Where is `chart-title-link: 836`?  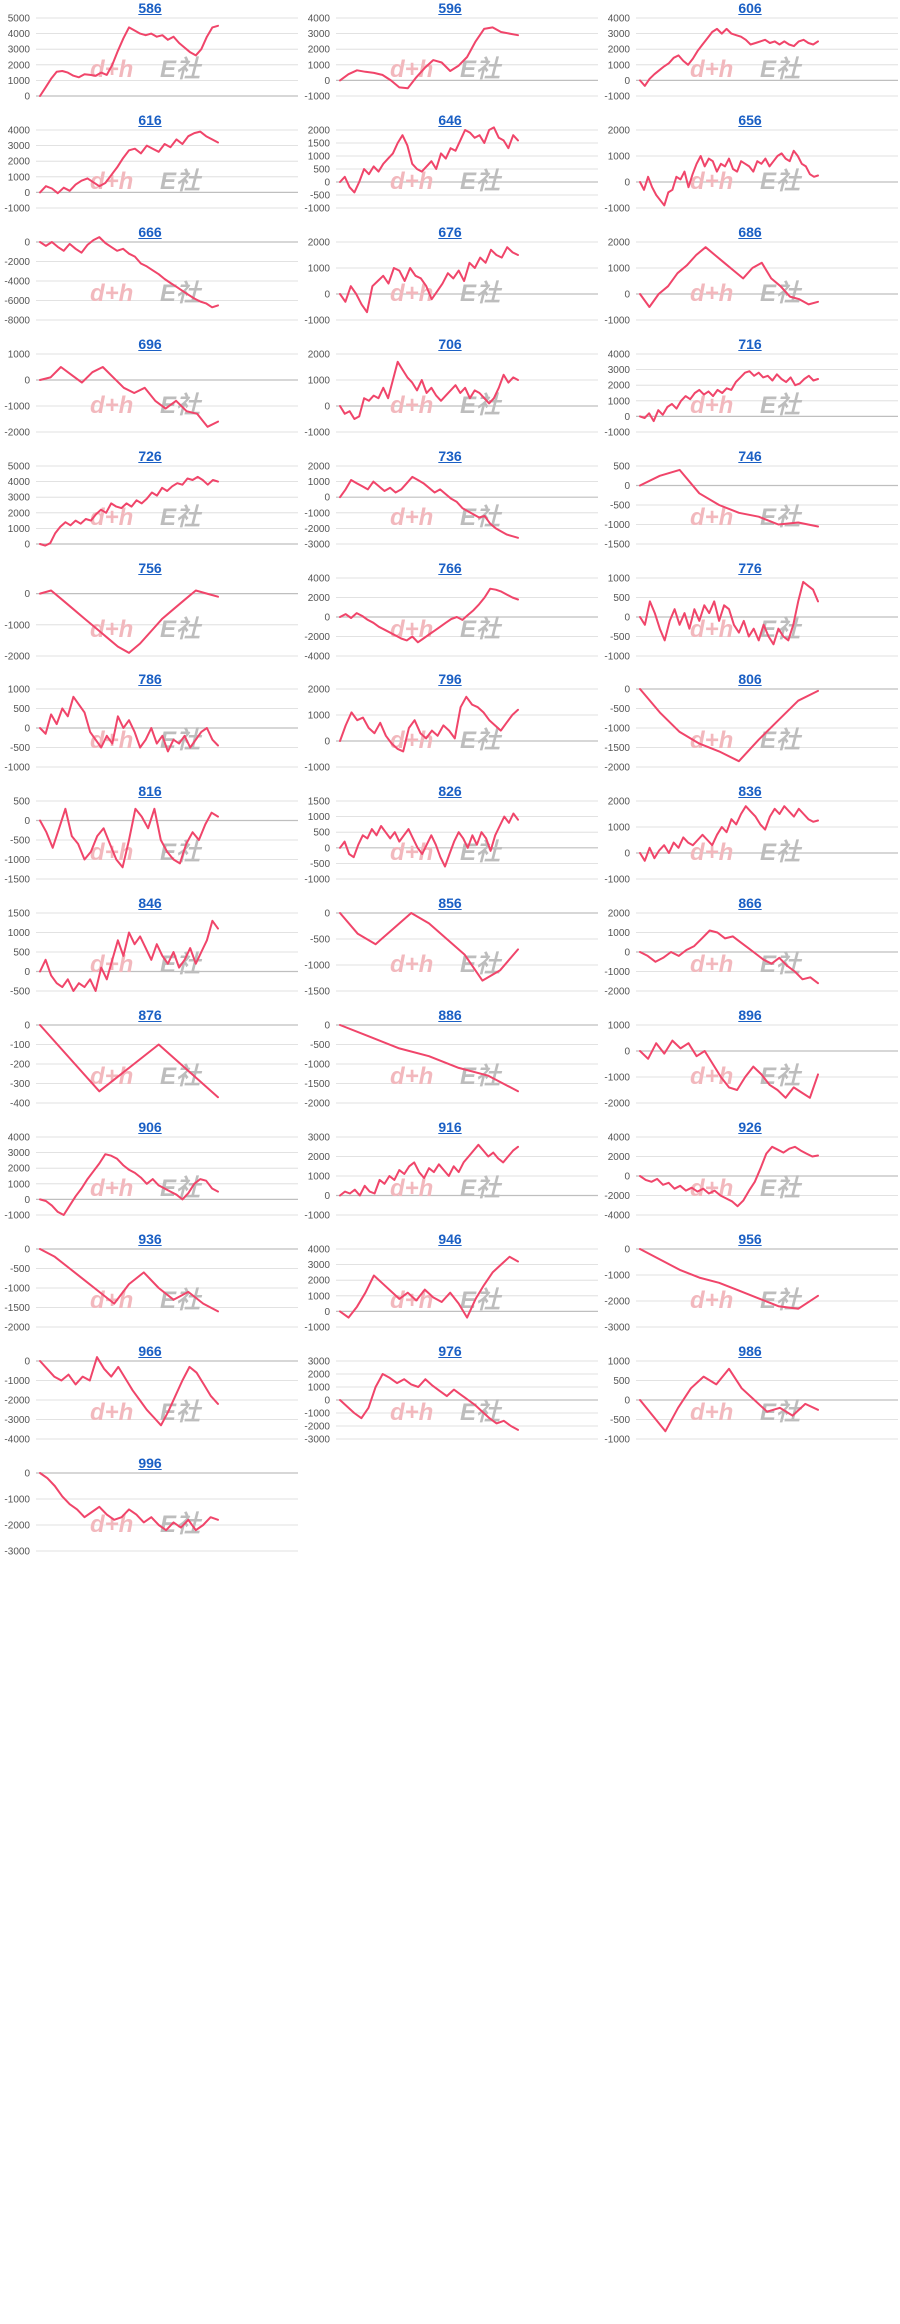 chart-title-link: 836 is located at coordinates (750, 791).